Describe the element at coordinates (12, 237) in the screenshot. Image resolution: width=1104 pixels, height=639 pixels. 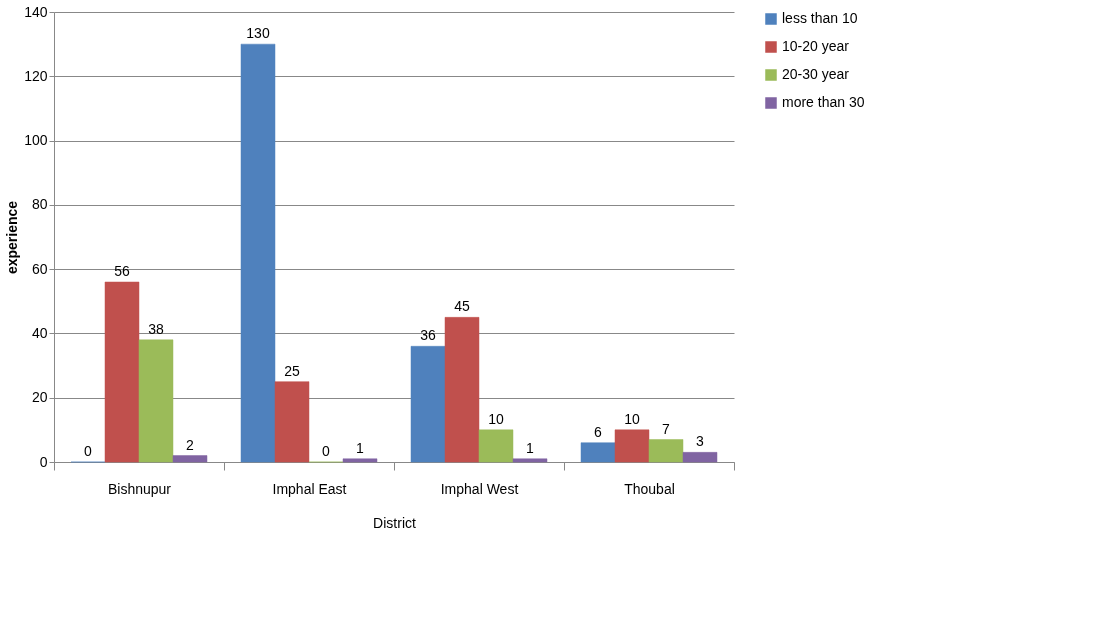
I see `y-axis-title: experience` at that location.